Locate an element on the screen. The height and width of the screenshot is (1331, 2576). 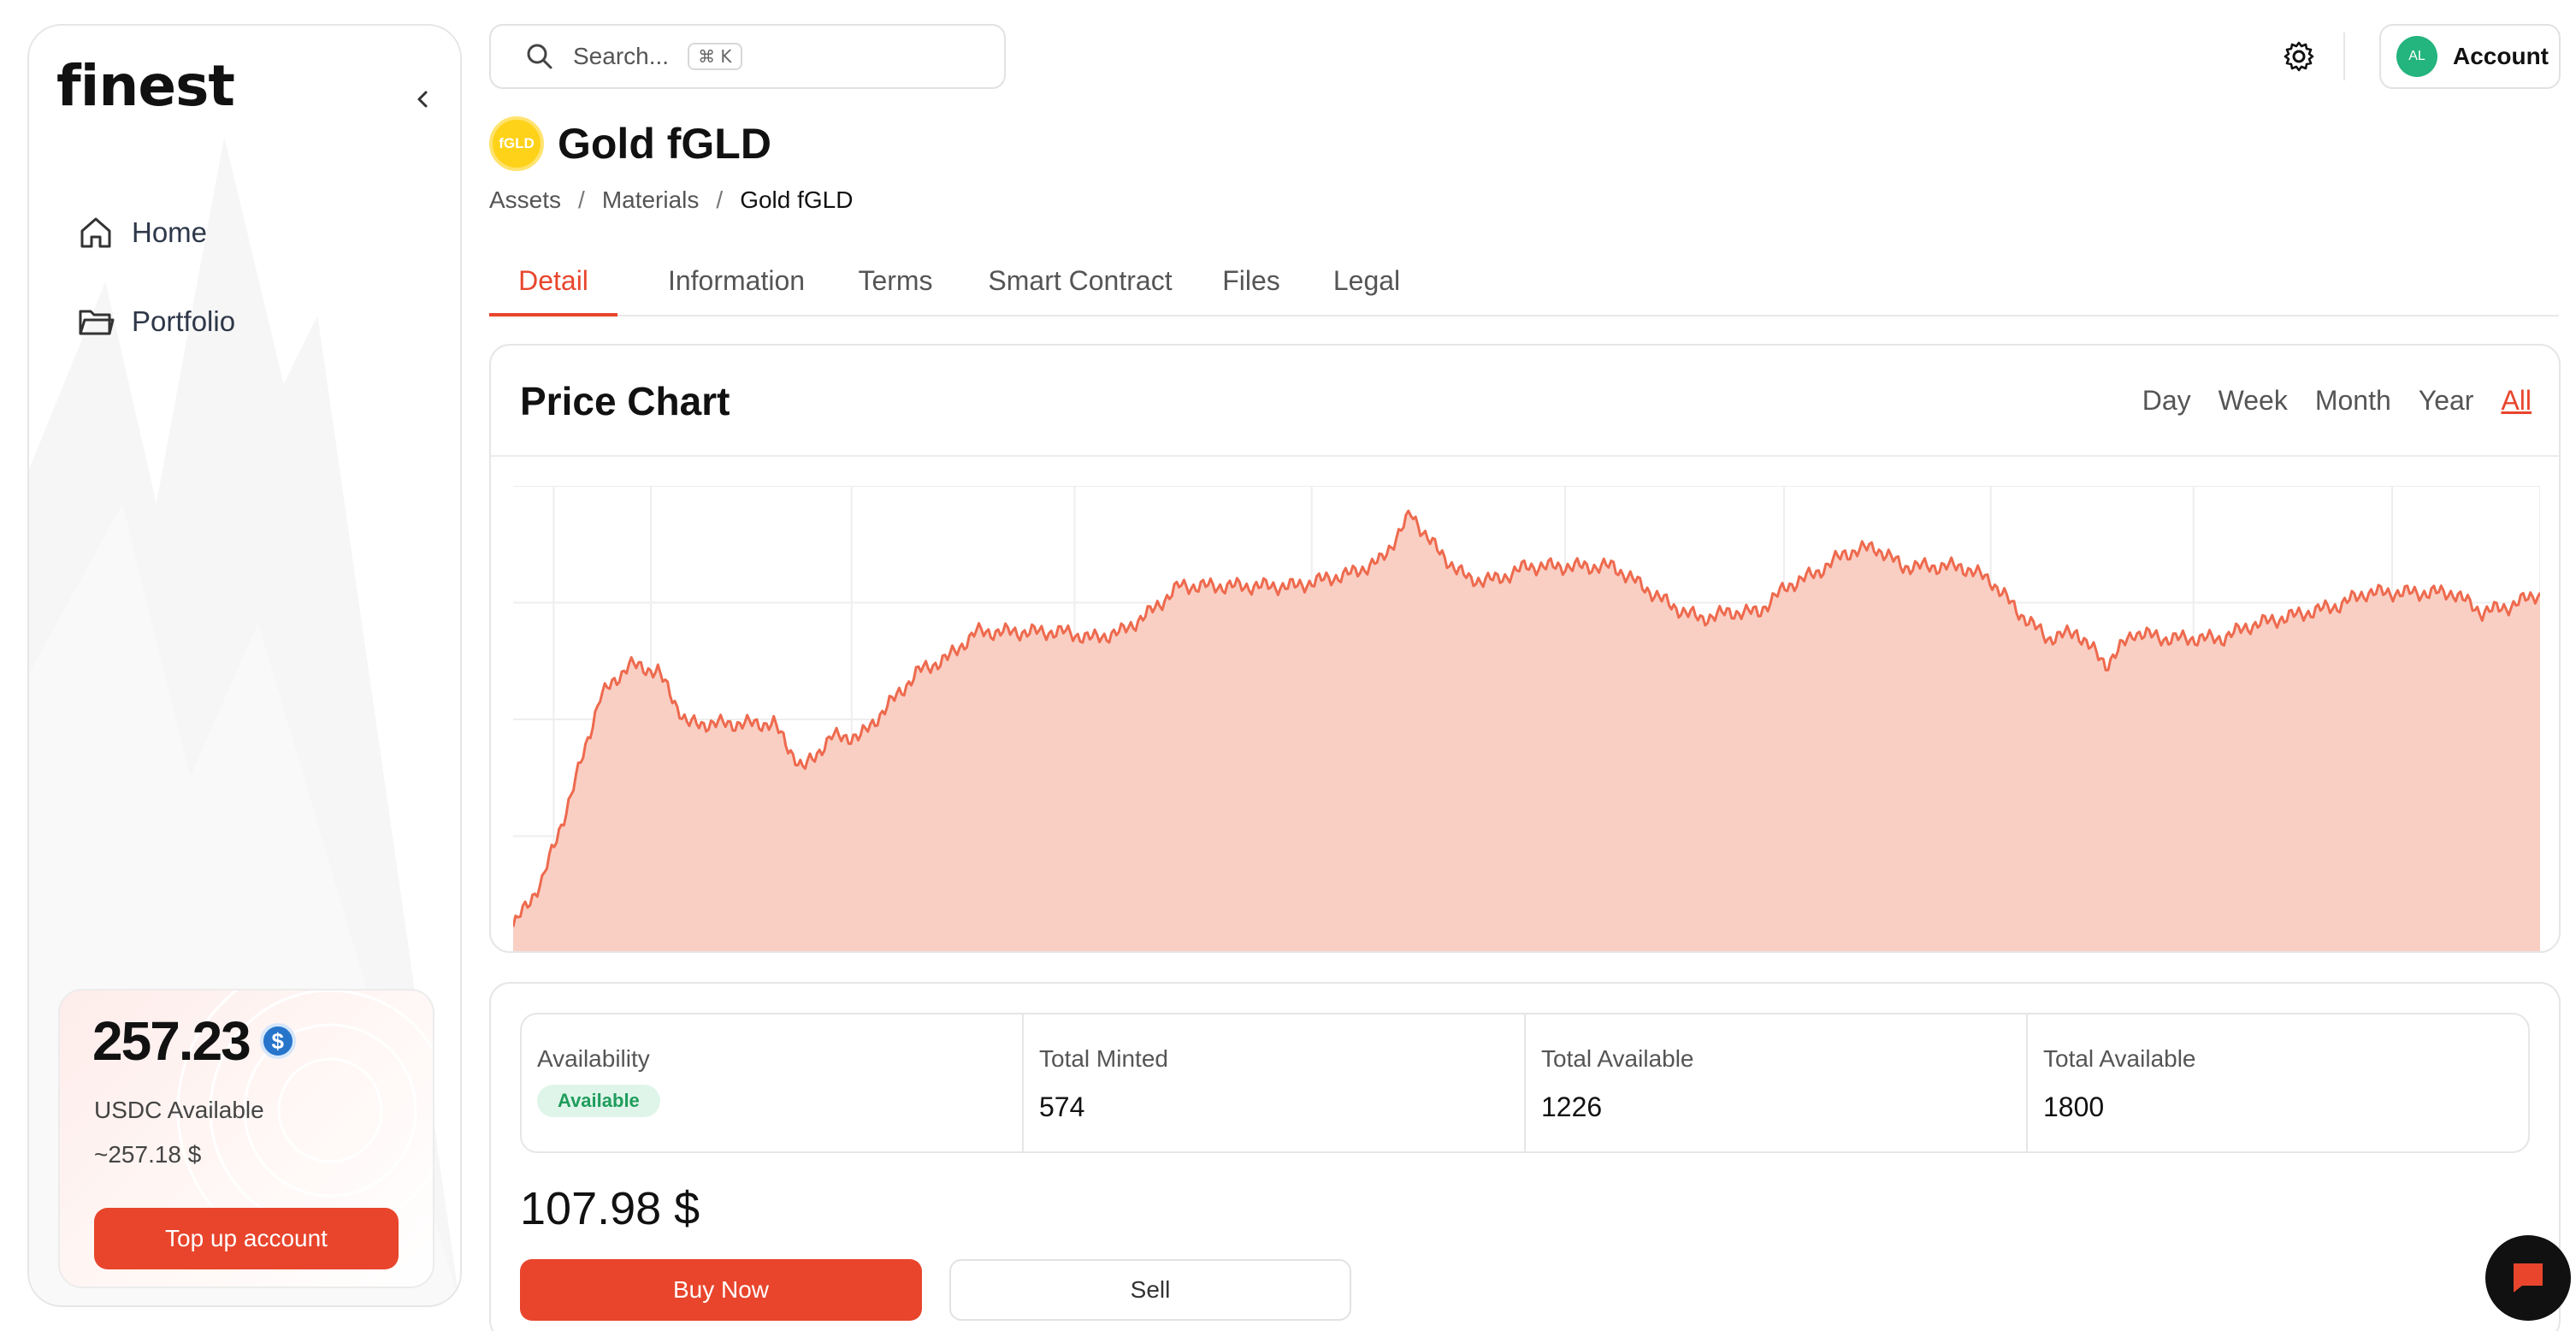
stat-value: 574 is located at coordinates (1062, 1107).